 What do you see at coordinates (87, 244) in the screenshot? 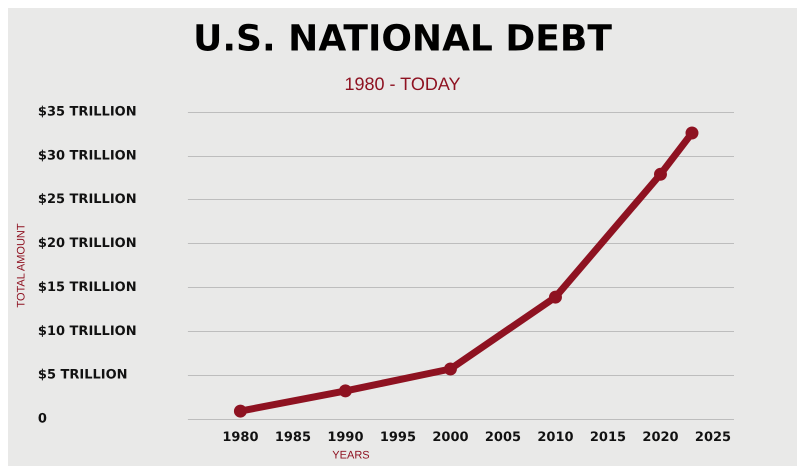
I see `y-tick-label: $20 TRILLION` at bounding box center [87, 244].